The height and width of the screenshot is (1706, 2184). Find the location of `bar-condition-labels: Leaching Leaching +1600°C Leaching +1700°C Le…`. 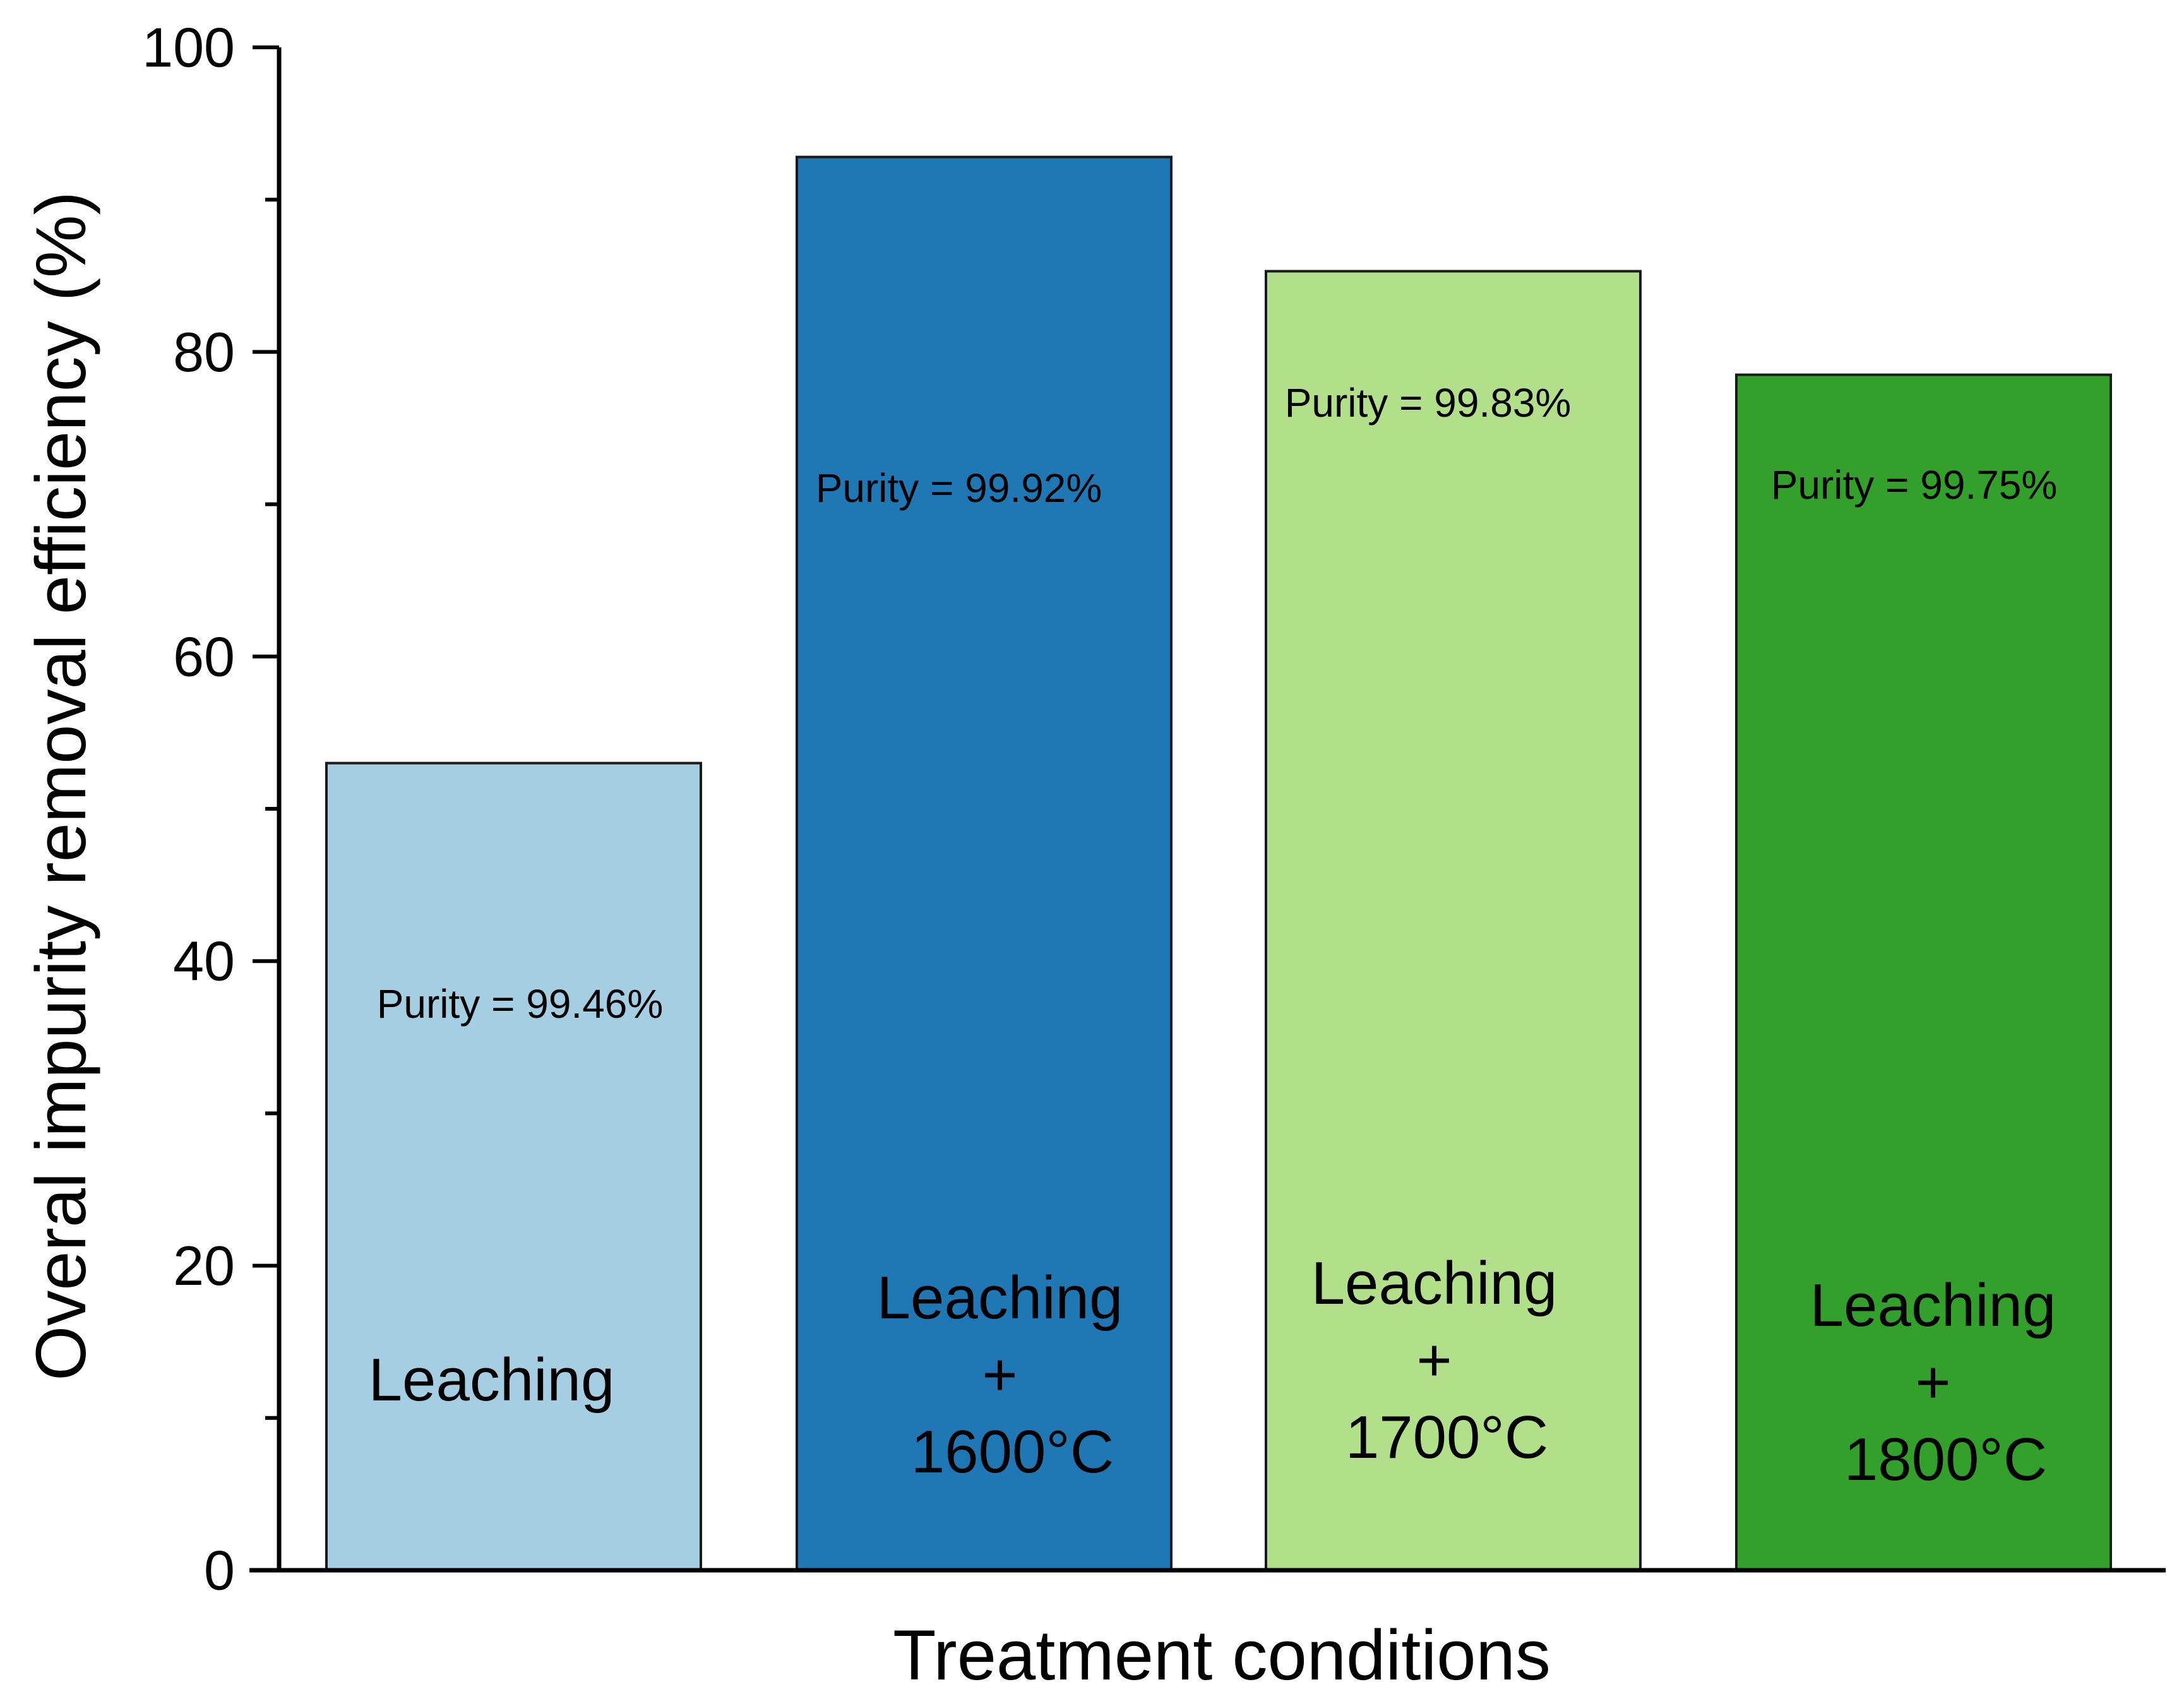

bar-condition-labels: Leaching Leaching +1600°C Leaching +1700°C Le… is located at coordinates (1212, 1371).